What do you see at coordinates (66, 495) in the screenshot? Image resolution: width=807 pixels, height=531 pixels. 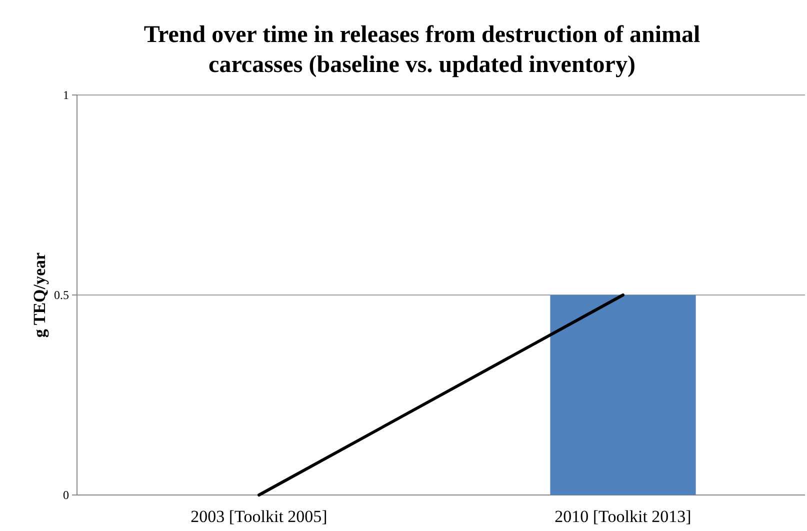 I see `y-tick-label: 0` at bounding box center [66, 495].